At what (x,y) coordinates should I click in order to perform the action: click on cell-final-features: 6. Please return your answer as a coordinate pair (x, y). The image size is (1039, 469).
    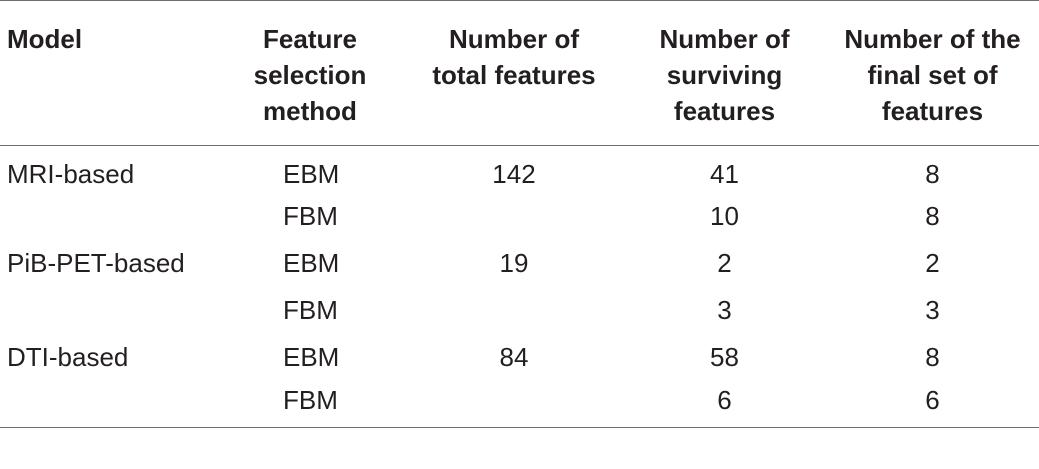
    Looking at the image, I should click on (932, 399).